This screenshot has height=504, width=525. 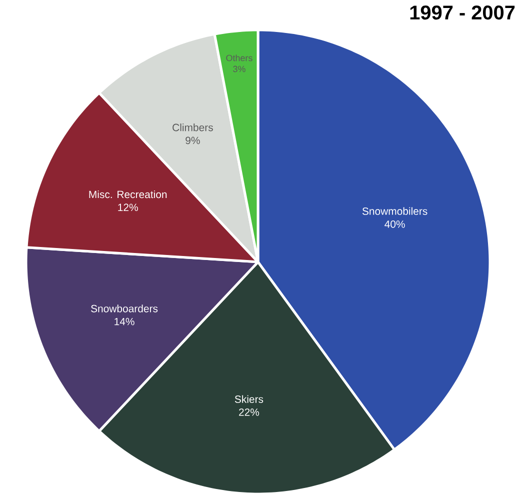 What do you see at coordinates (249, 399) in the screenshot?
I see `slice-label: Skiers` at bounding box center [249, 399].